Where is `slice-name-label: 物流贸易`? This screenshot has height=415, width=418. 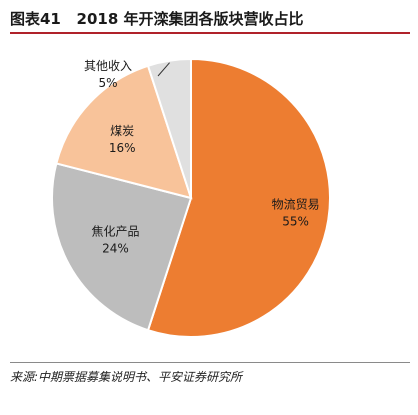 slice-name-label: 物流贸易 is located at coordinates (296, 204).